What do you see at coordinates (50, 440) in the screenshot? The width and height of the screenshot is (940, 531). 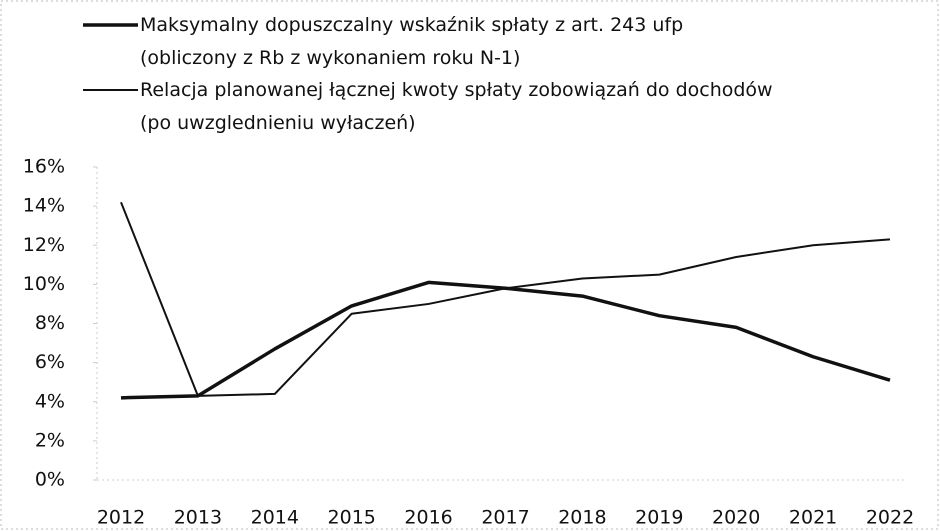 I see `y-tick-label: 2%` at bounding box center [50, 440].